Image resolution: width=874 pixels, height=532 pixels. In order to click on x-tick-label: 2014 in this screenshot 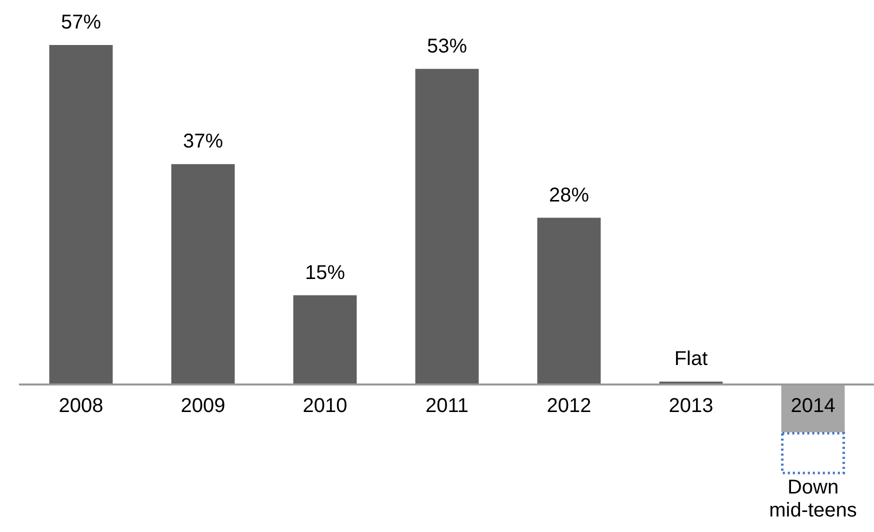, I will do `click(813, 406)`.